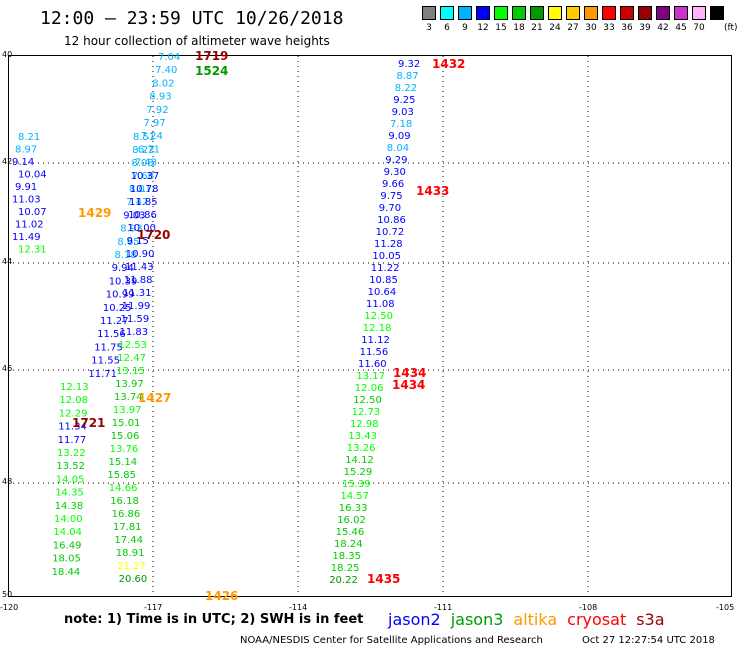 This screenshot has width=740, height=650. Describe the element at coordinates (348, 544) in the screenshot. I see `wave-height-east-track: 18.24` at that location.